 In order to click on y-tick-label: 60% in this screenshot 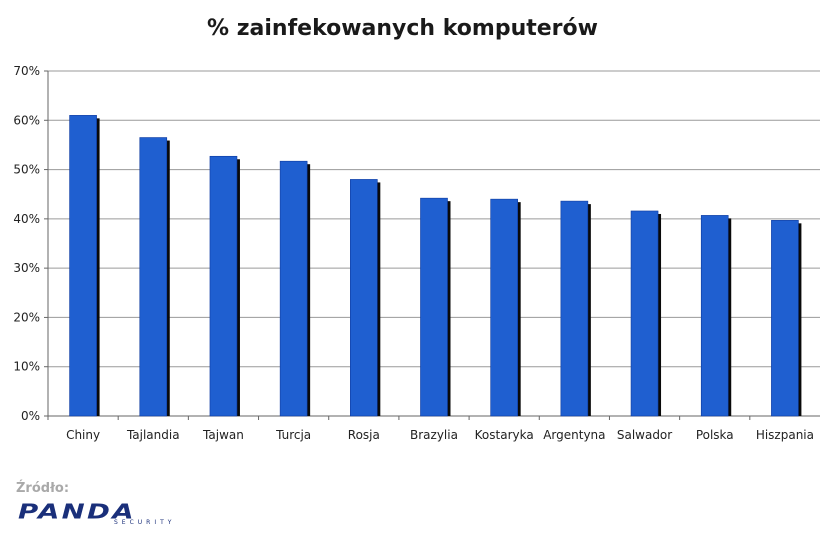, I will do `click(26, 120)`.